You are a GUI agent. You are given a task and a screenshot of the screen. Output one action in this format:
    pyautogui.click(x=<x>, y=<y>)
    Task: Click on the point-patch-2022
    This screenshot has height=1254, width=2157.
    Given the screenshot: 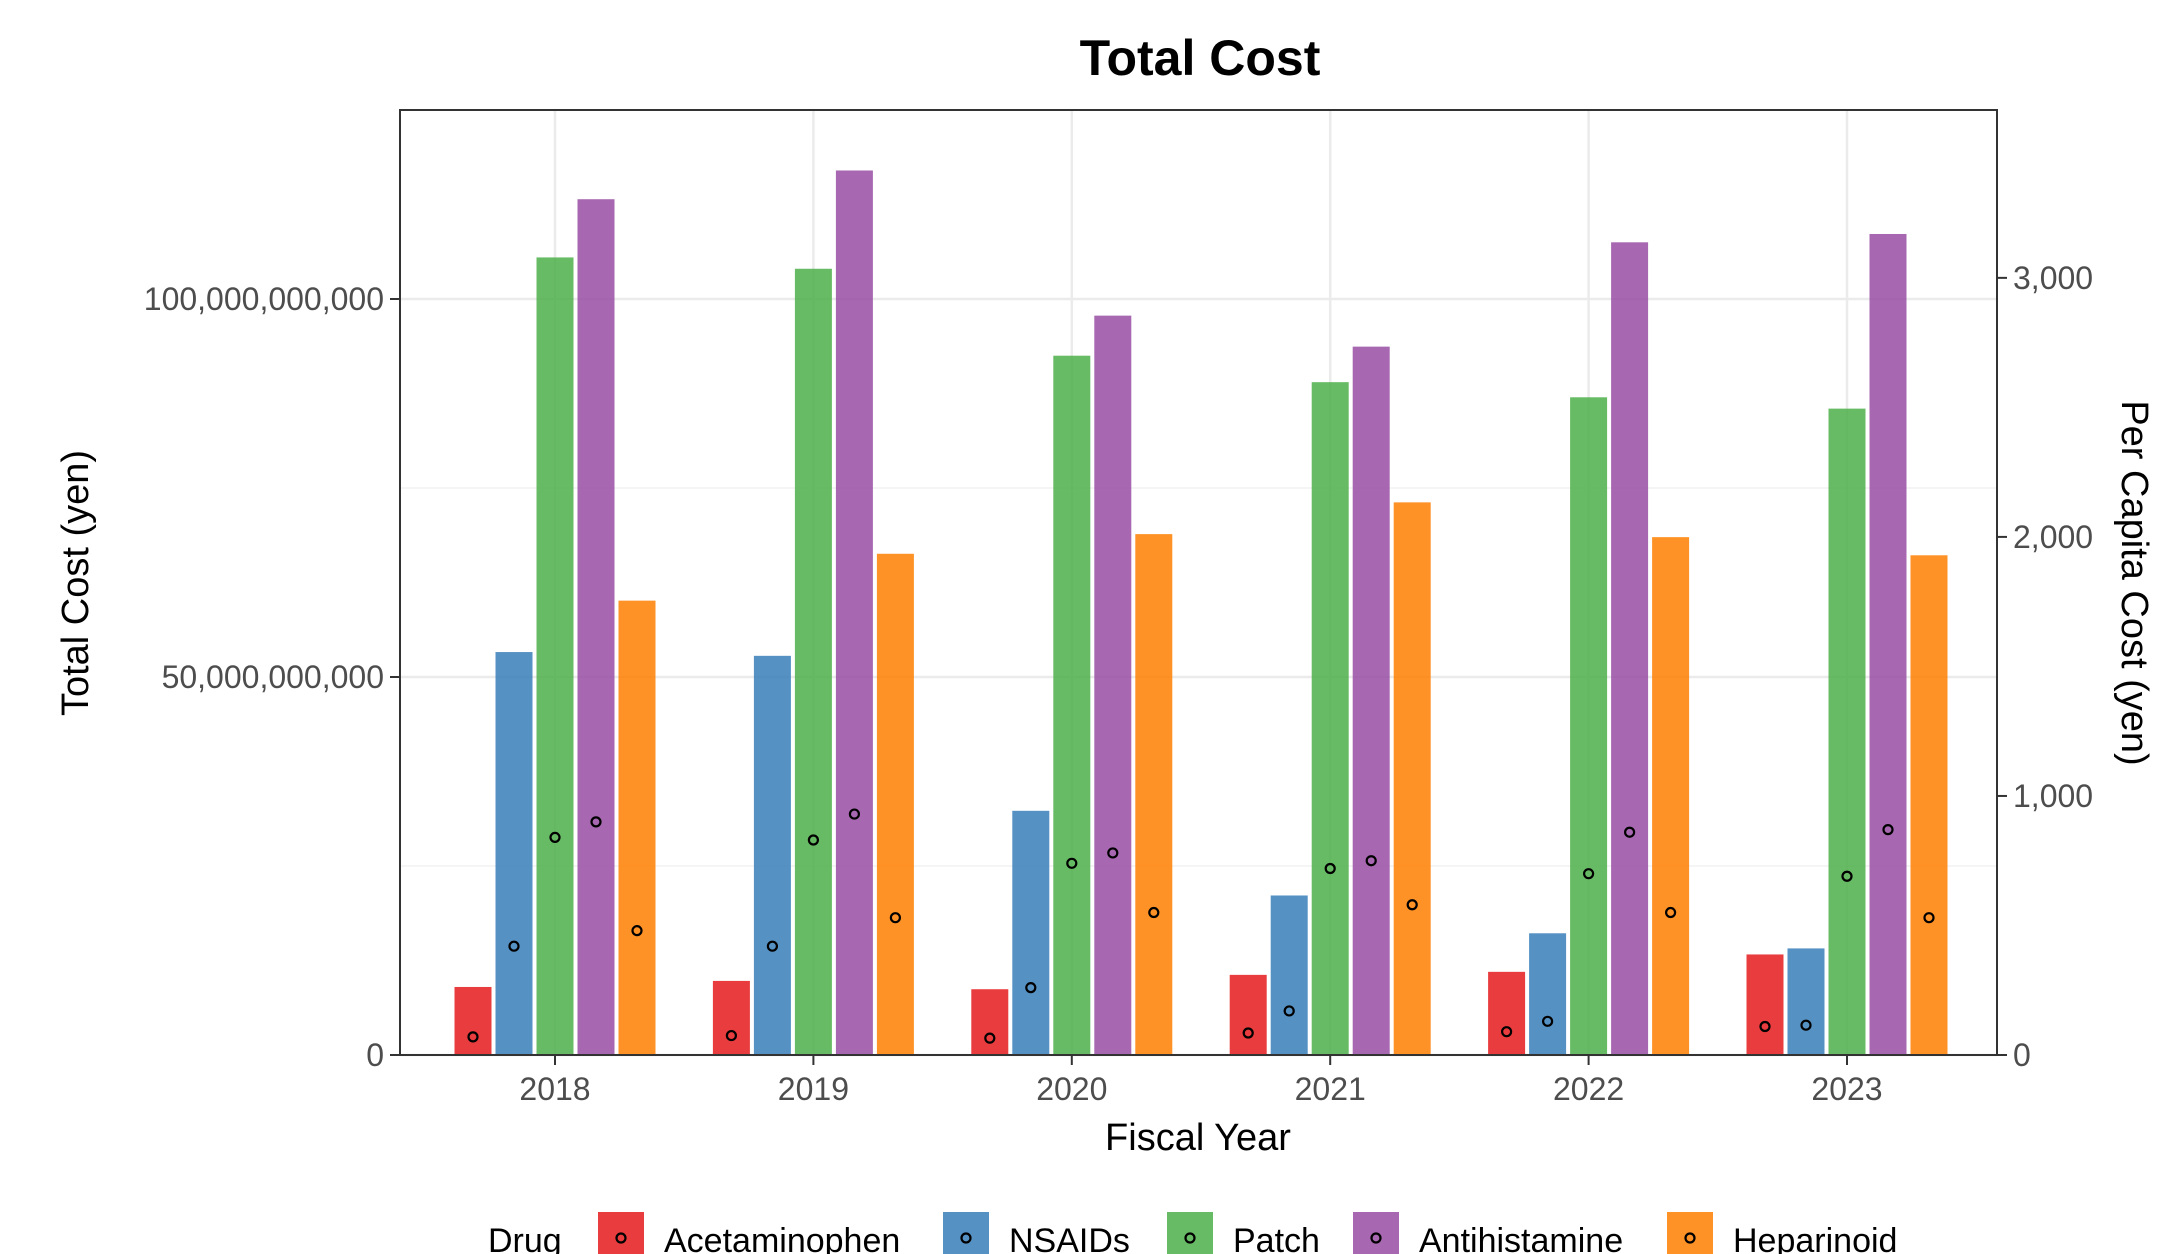 What is the action you would take?
    pyautogui.click(x=1588, y=874)
    